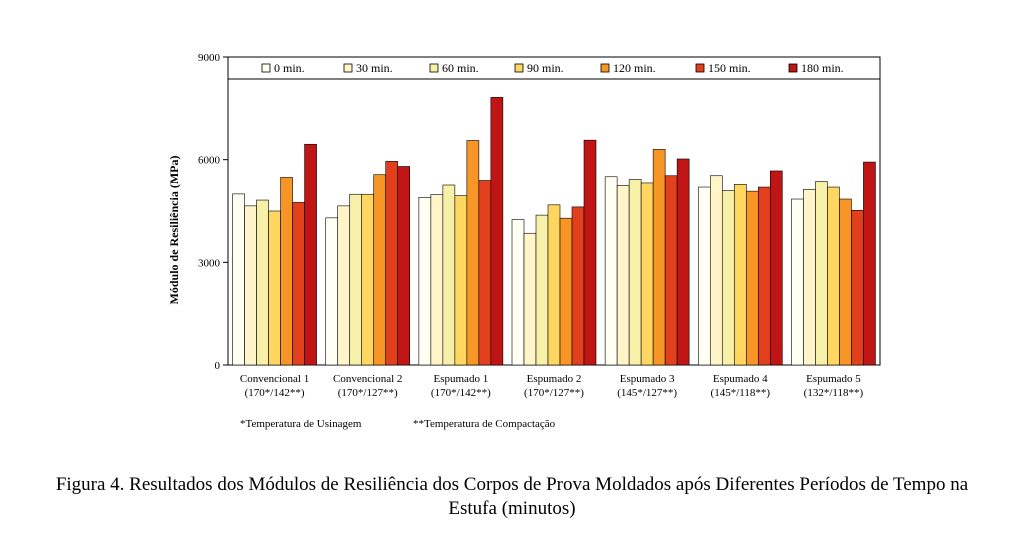 Image resolution: width=1024 pixels, height=535 pixels. Describe the element at coordinates (460, 68) in the screenshot. I see `legend-label: 60 min.` at that location.